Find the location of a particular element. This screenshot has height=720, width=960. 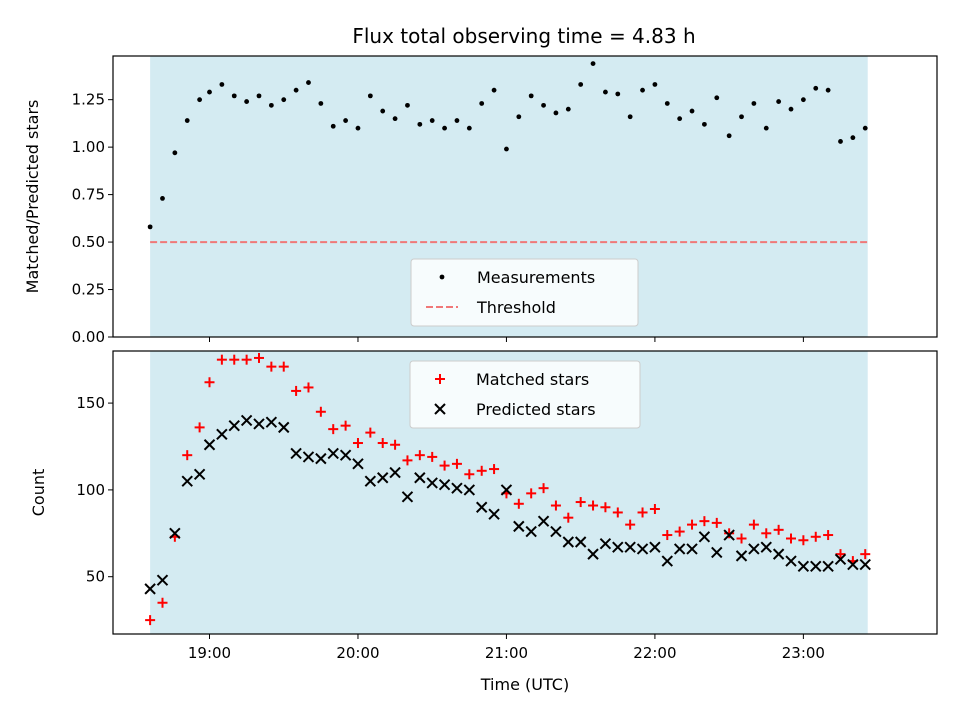

bottom-y-tick-label: 150 is located at coordinates (90, 403).